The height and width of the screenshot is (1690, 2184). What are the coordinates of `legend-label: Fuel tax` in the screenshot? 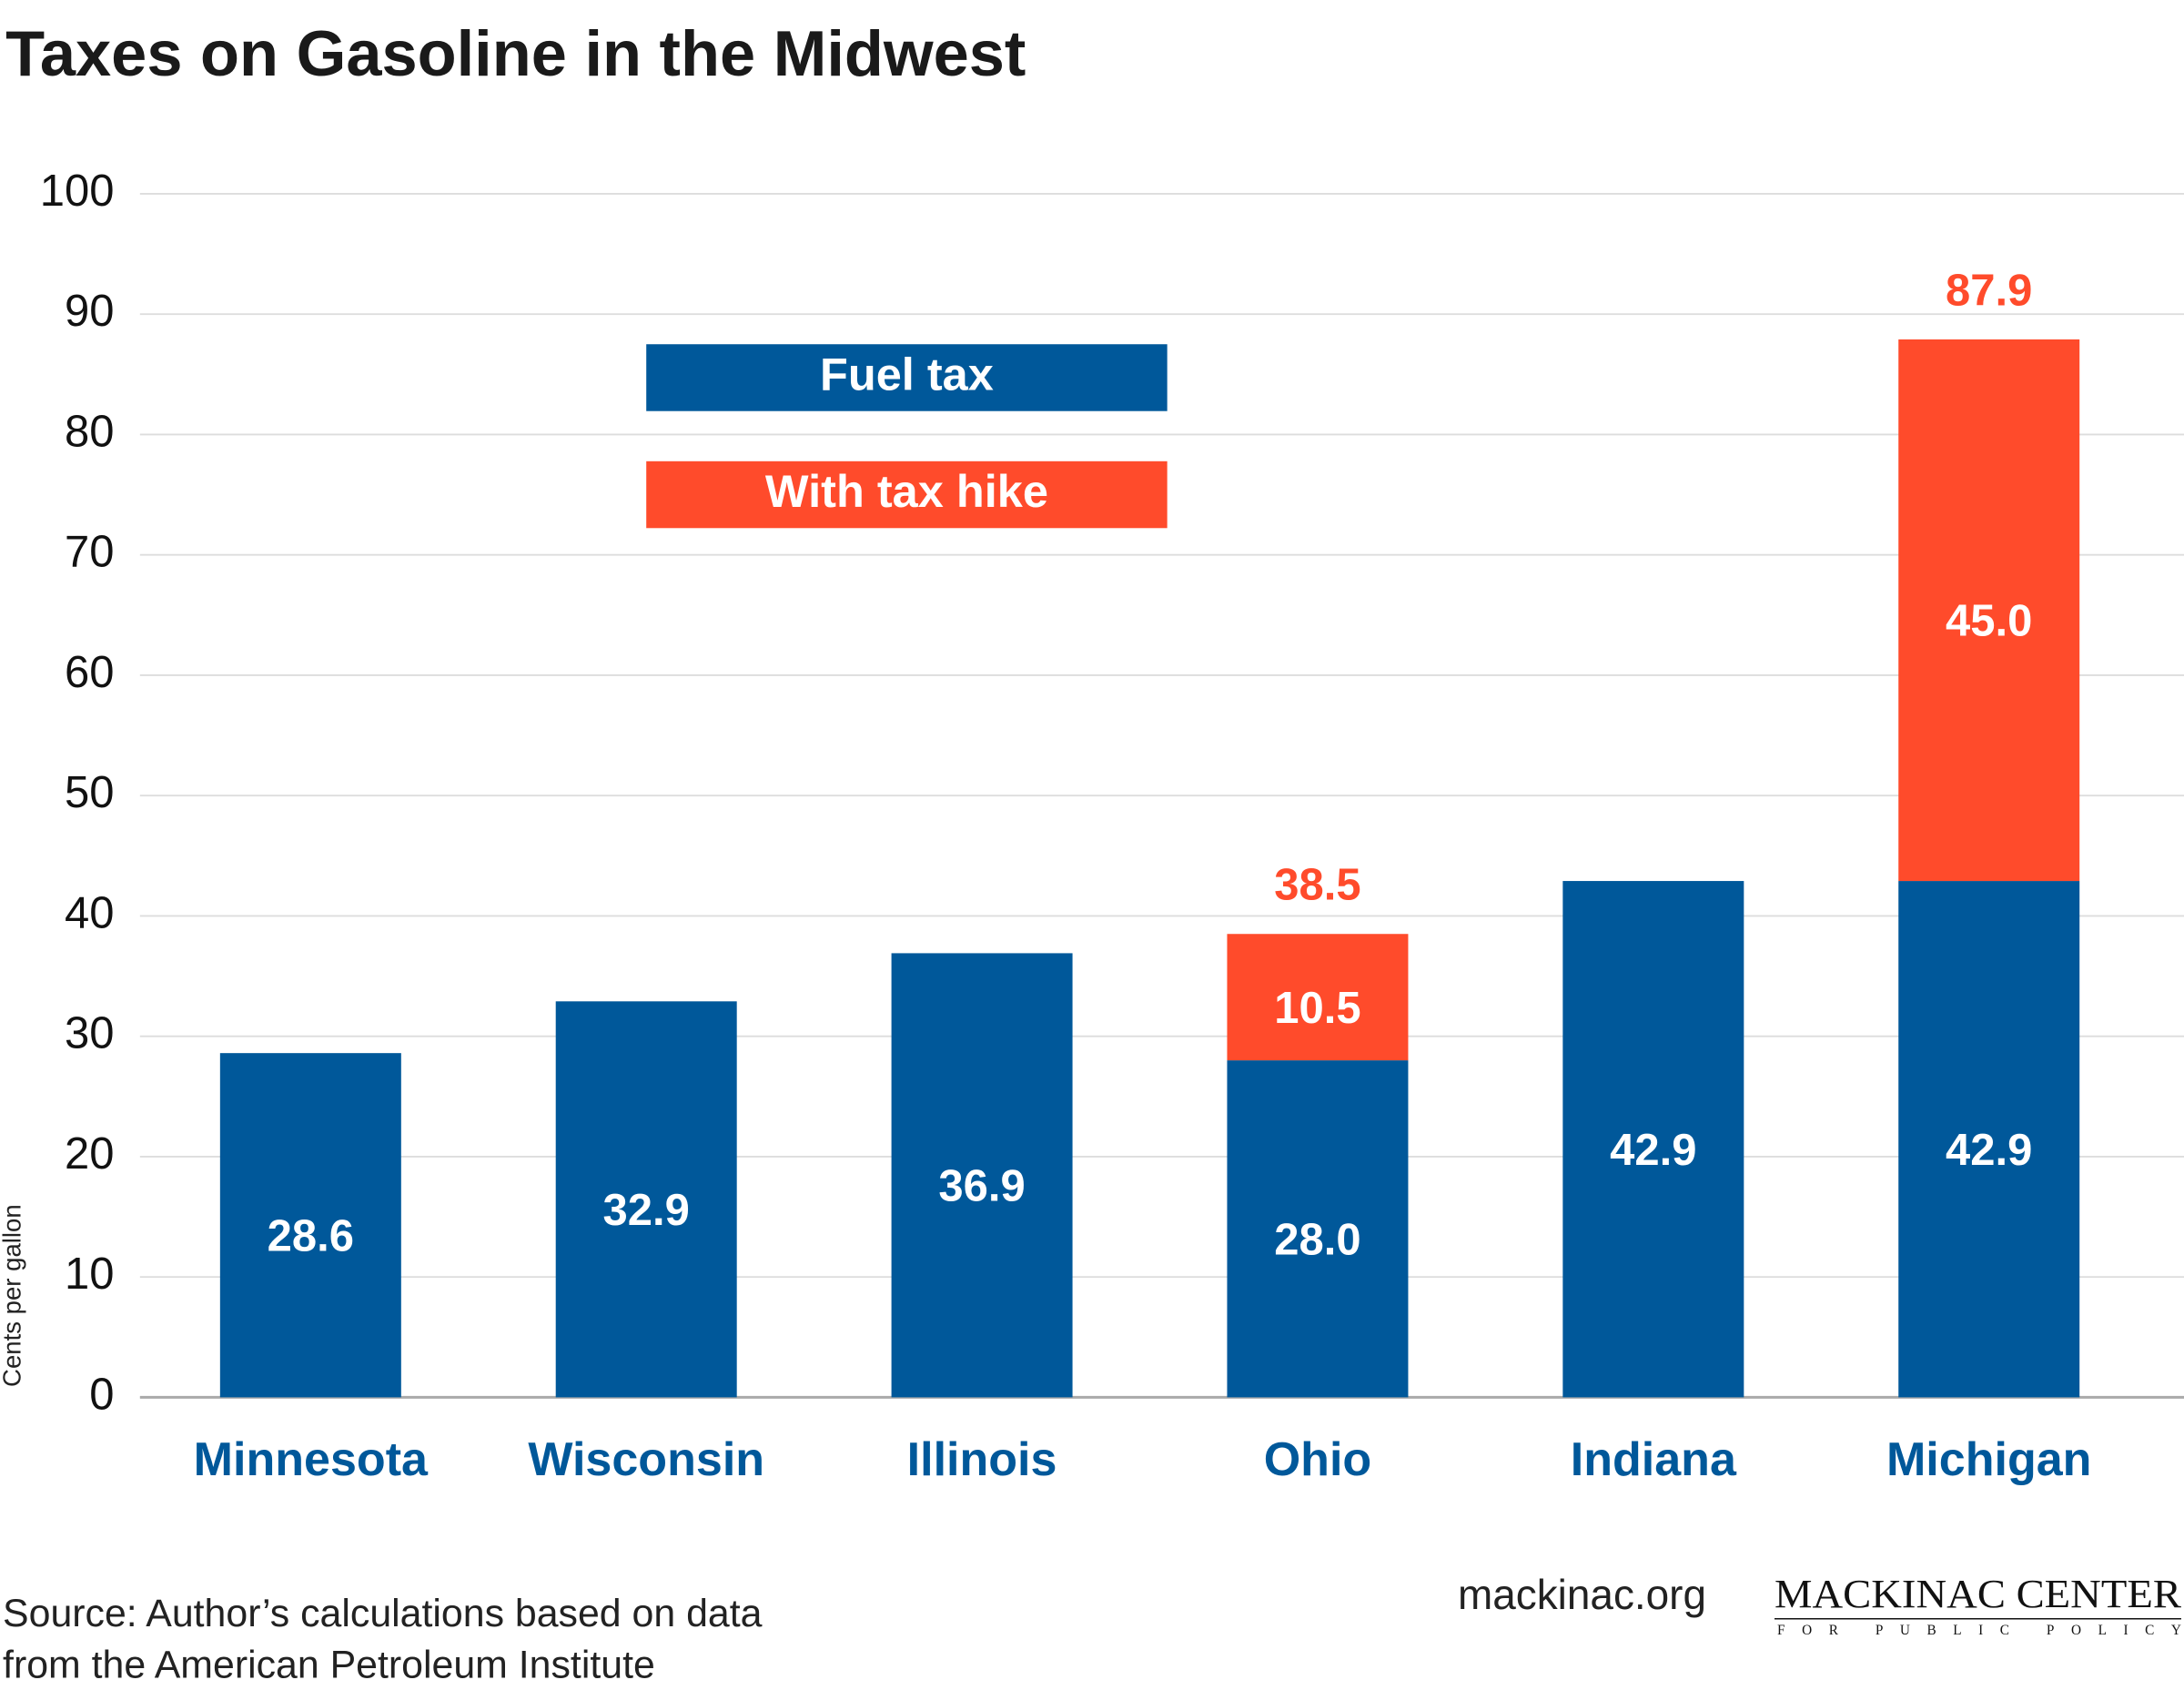 It's located at (907, 374).